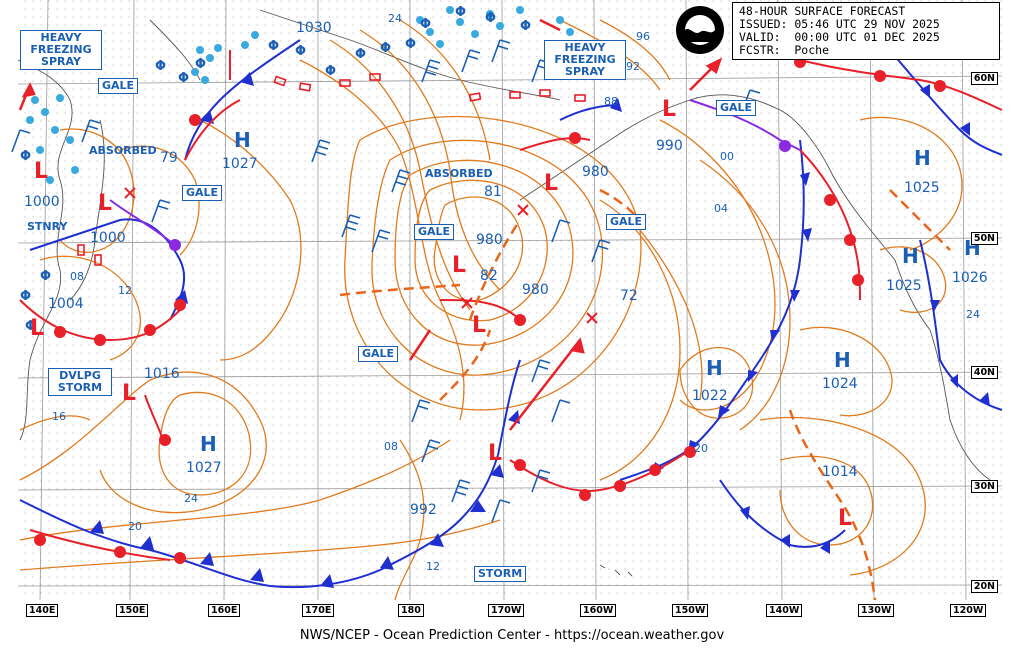 Image resolution: width=1024 pixels, height=652 pixels. Describe the element at coordinates (318, 610) in the screenshot. I see `lon-label-170e: 170E` at that location.